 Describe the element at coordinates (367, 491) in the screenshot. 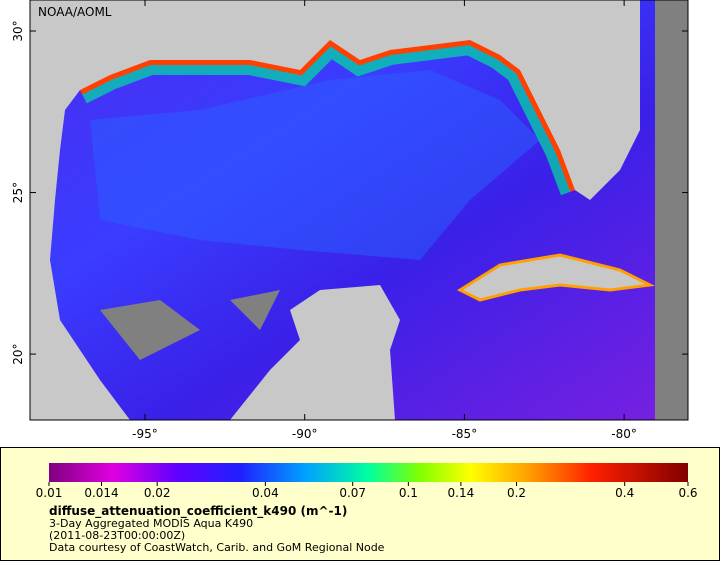

I see `colorbar-ticks: 0.01 0.014 0.02 0.04 0.07 0.1 0.14 0.2 0.4 0.6` at that location.